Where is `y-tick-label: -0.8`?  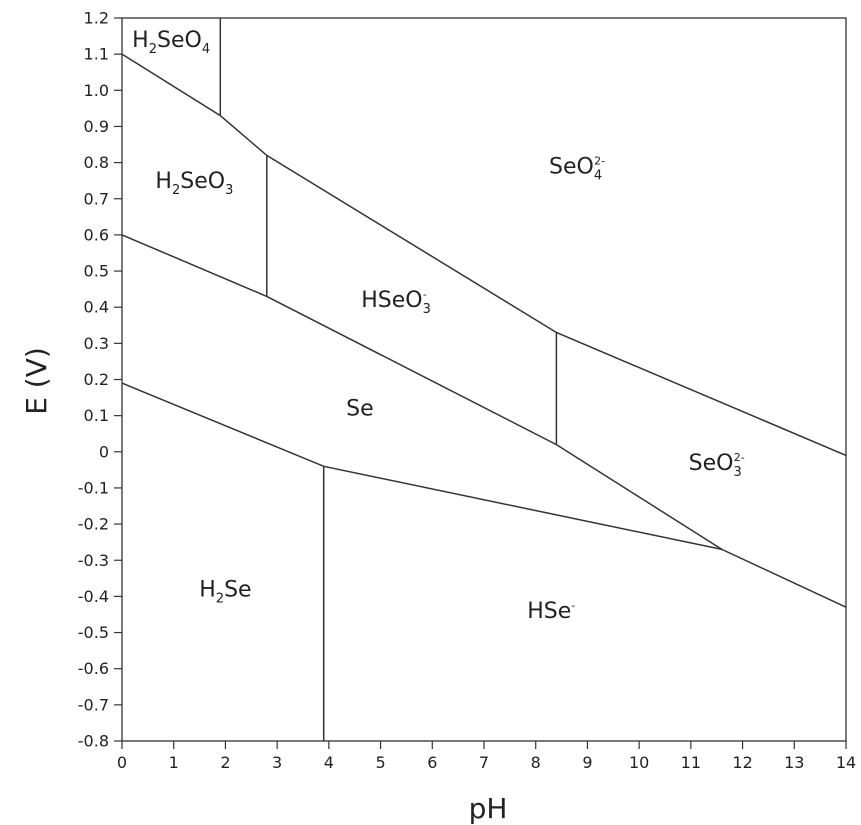
y-tick-label: -0.8 is located at coordinates (93, 741).